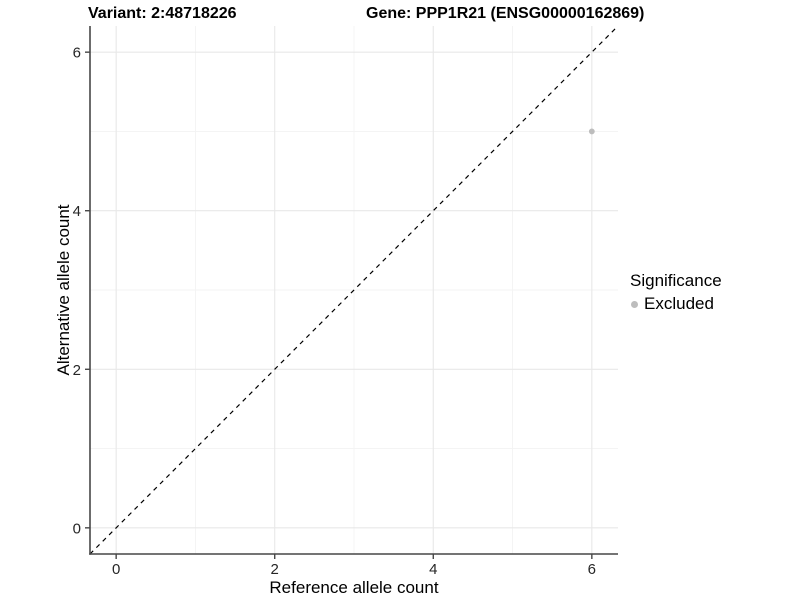 This screenshot has height=600, width=800. What do you see at coordinates (679, 303) in the screenshot?
I see `legend-item-label: Excluded` at bounding box center [679, 303].